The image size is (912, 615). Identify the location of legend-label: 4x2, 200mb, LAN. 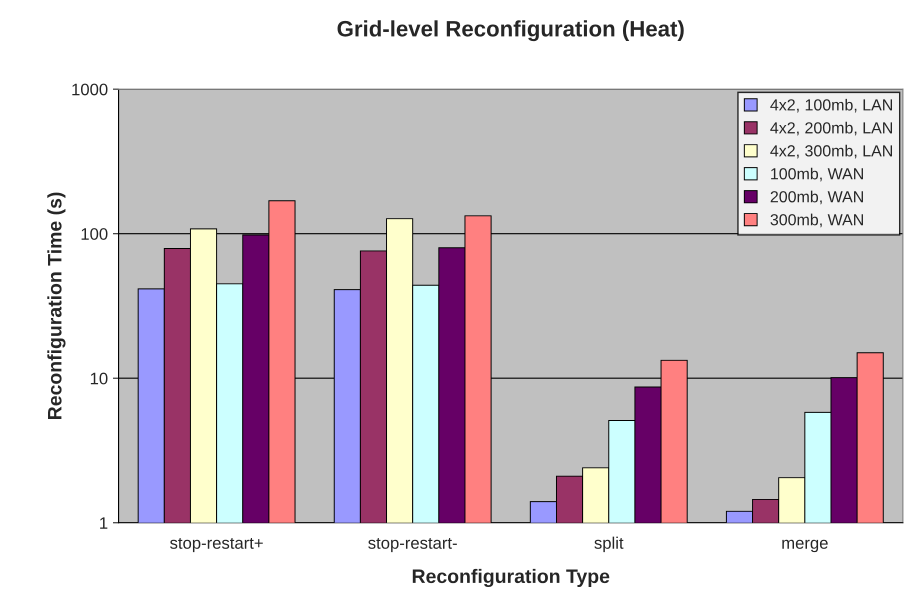
(831, 129).